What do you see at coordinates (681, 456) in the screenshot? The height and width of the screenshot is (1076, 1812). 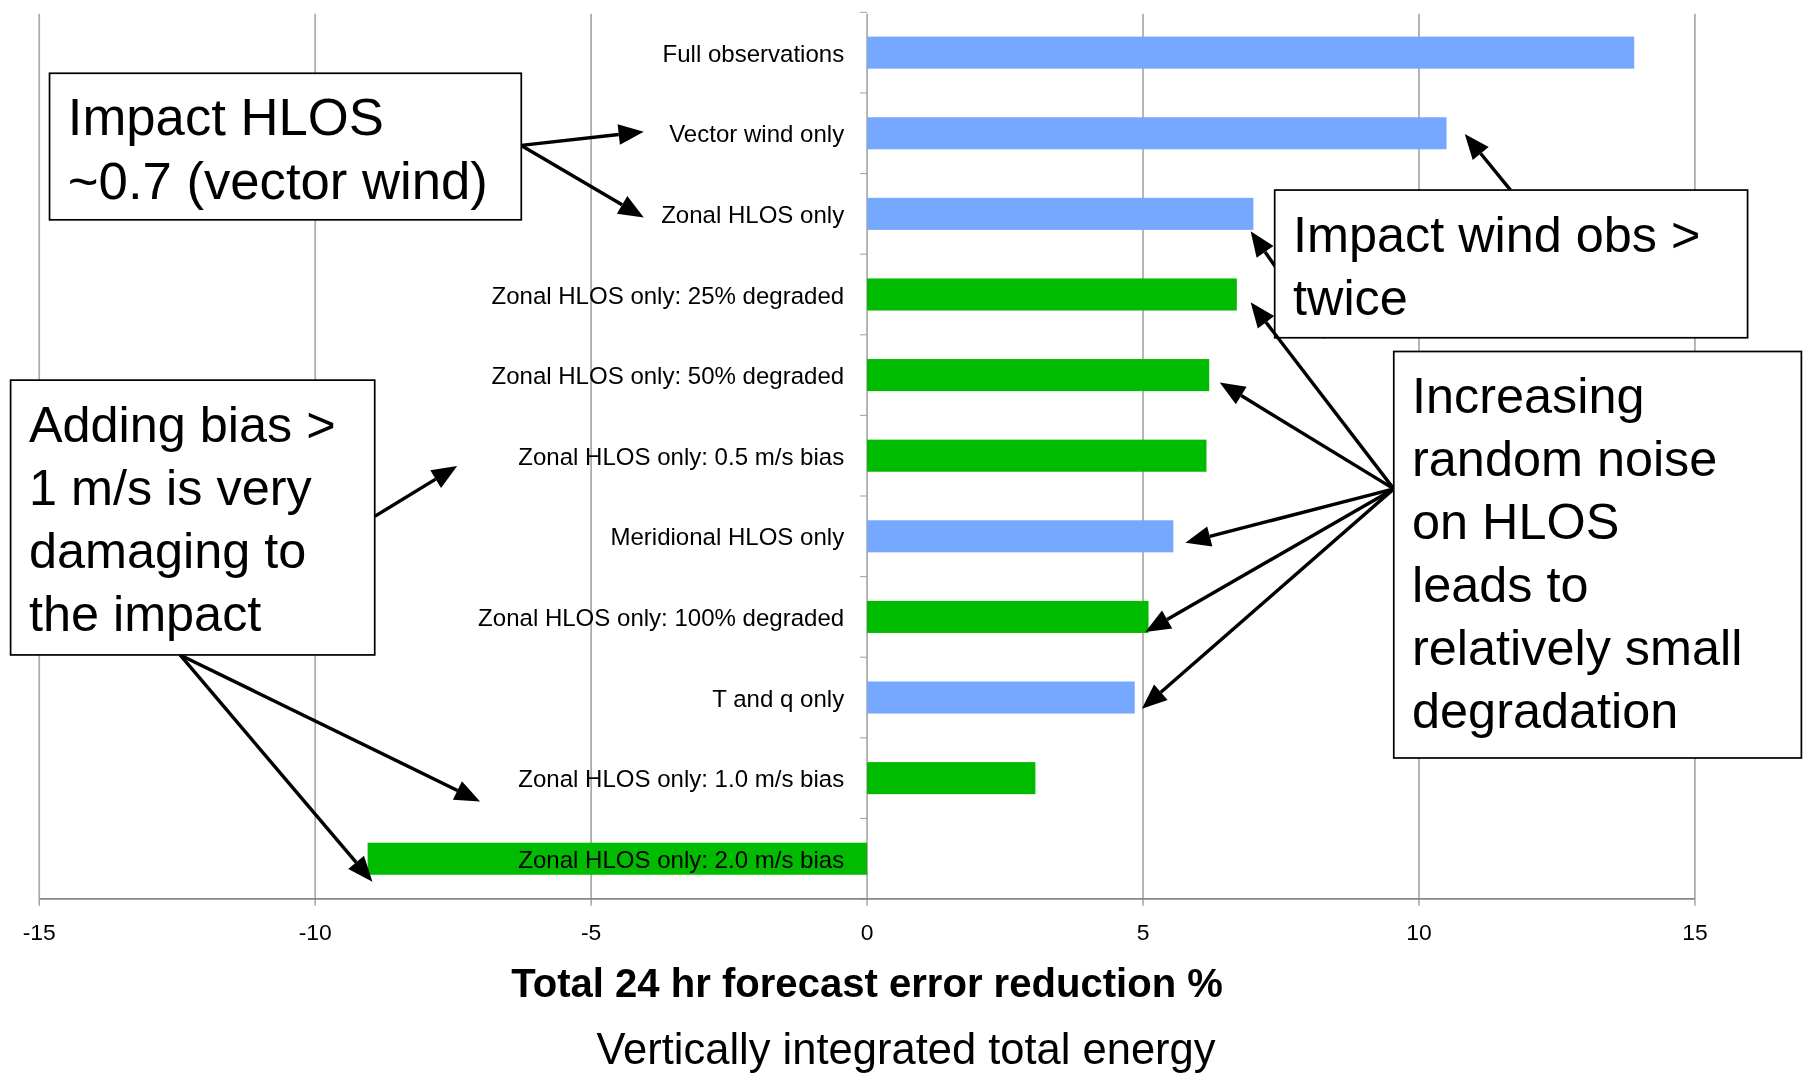 I see `y-tick-label: Zonal HLOS only: 0.5 m/s bias` at bounding box center [681, 456].